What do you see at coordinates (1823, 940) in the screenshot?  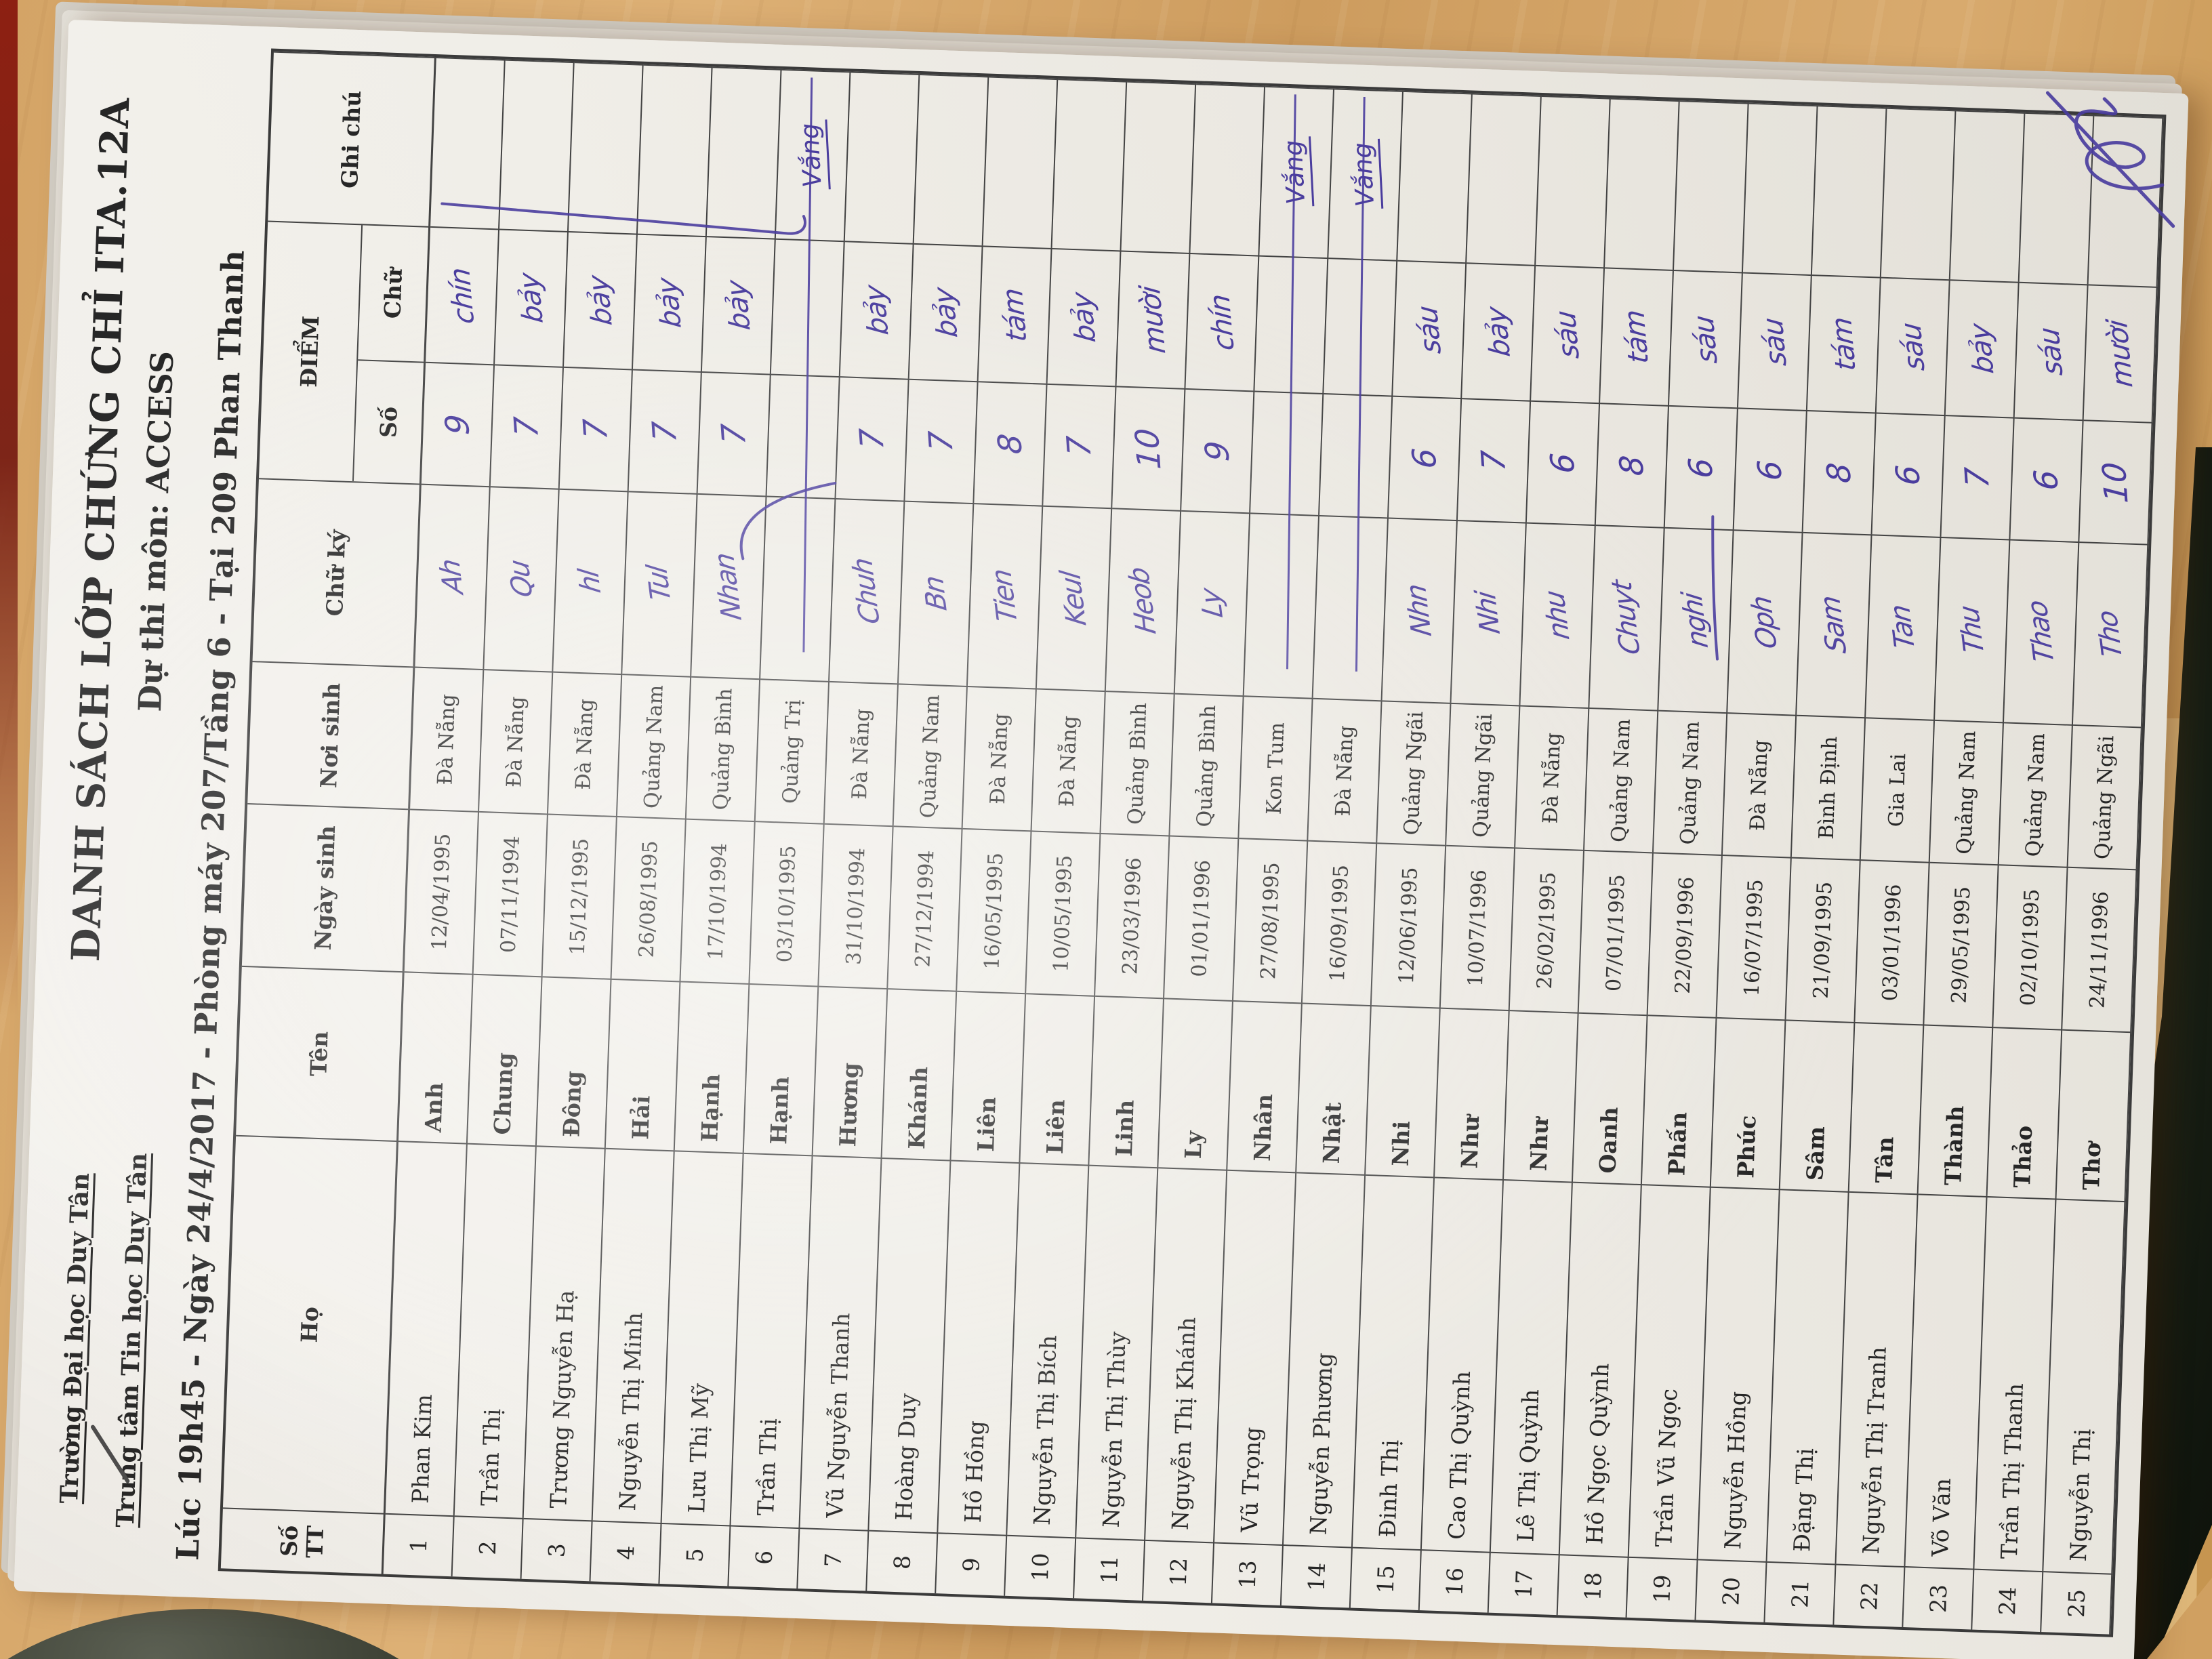 I see `cell-ngay-sinh: 21/09/1995` at bounding box center [1823, 940].